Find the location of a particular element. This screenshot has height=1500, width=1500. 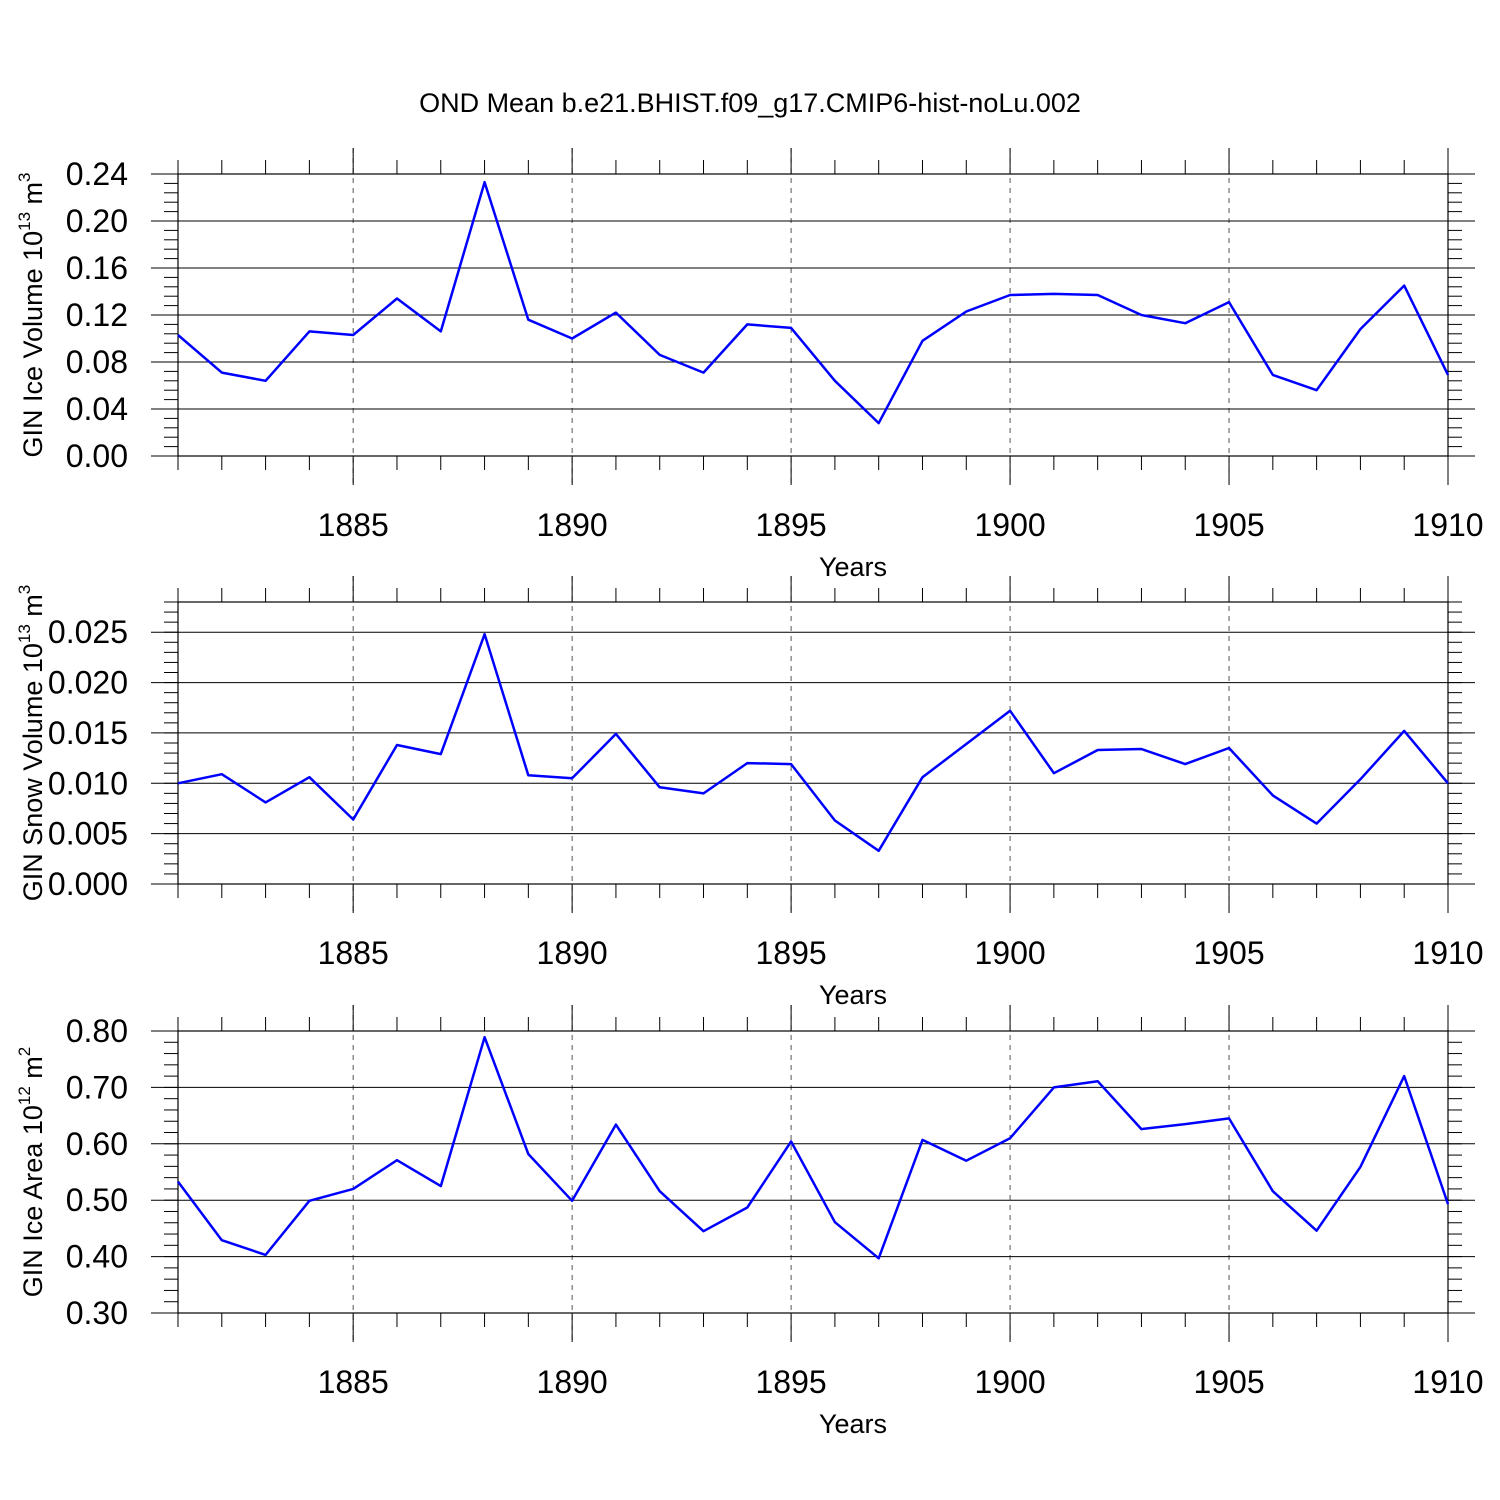

y-axis-label: GIN Ice Area 1012 m2 is located at coordinates (31, 1172).